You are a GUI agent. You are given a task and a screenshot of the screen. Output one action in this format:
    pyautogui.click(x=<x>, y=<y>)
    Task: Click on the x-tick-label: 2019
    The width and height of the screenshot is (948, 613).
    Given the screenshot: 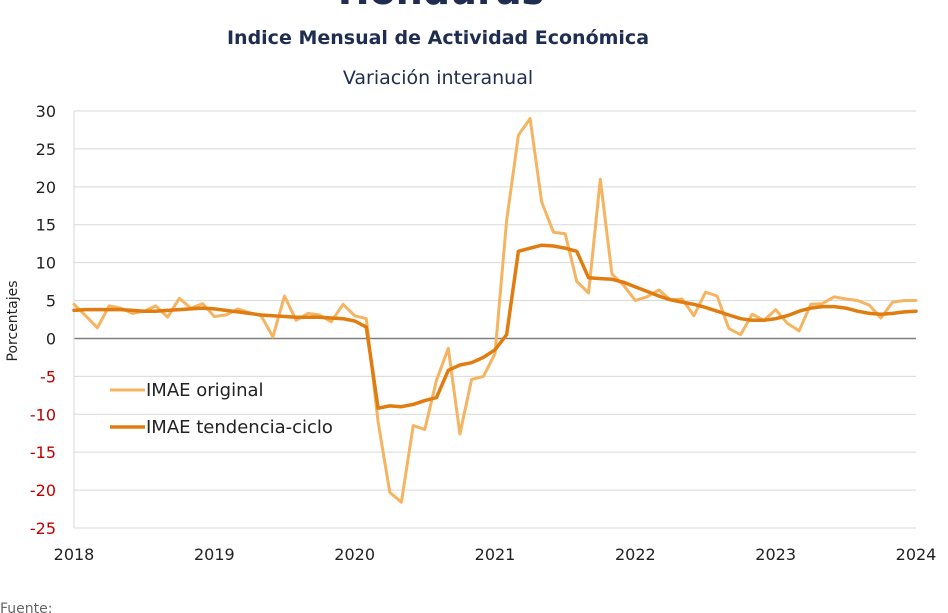 What is the action you would take?
    pyautogui.click(x=214, y=554)
    